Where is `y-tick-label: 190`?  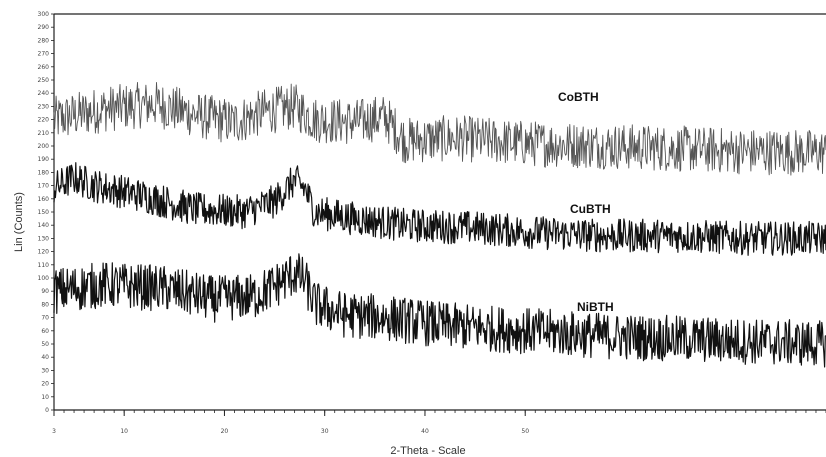 y-tick-label: 190 is located at coordinates (44, 159).